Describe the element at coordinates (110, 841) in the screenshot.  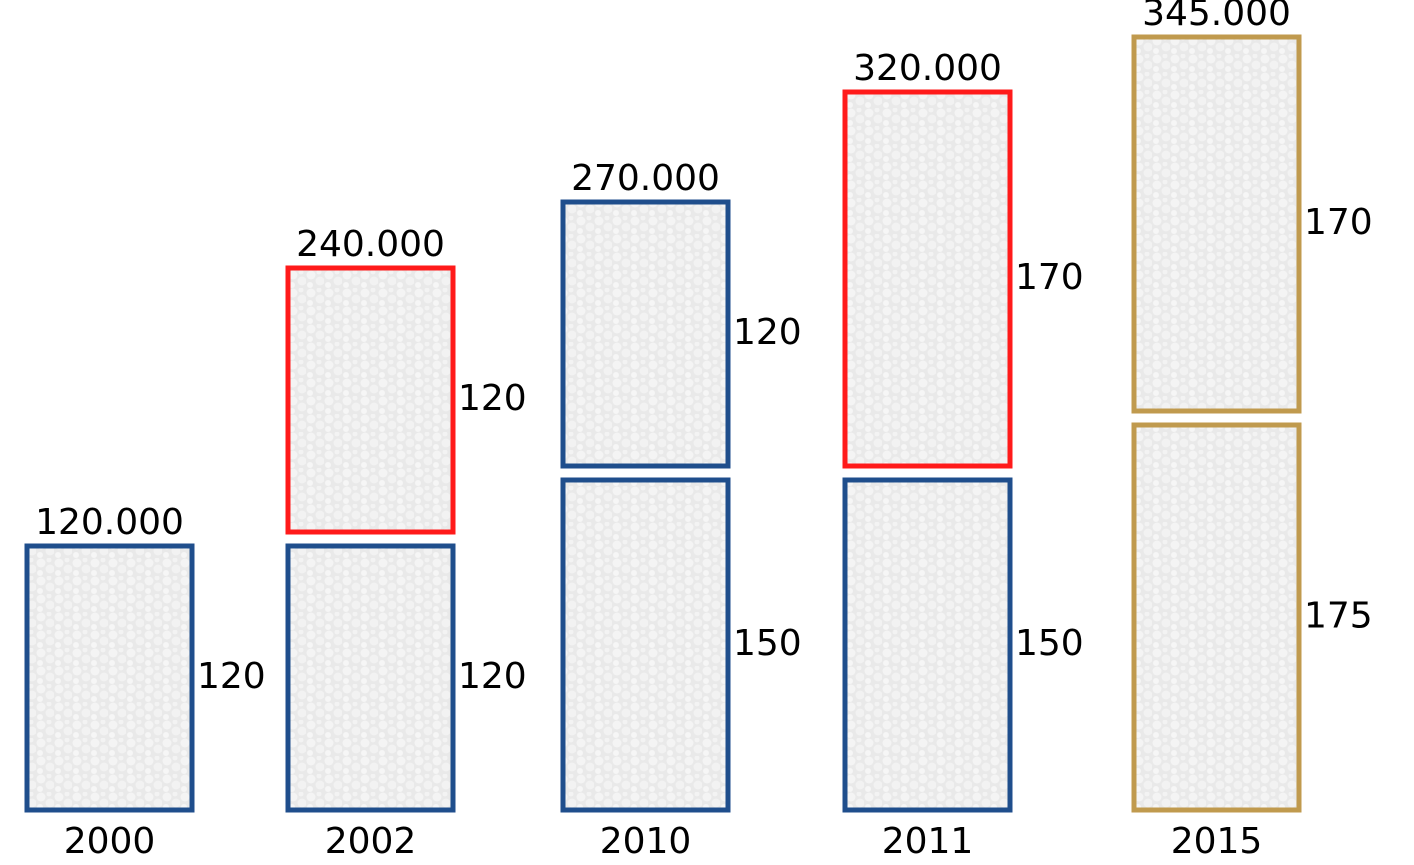
I see `category-label: 2000` at that location.